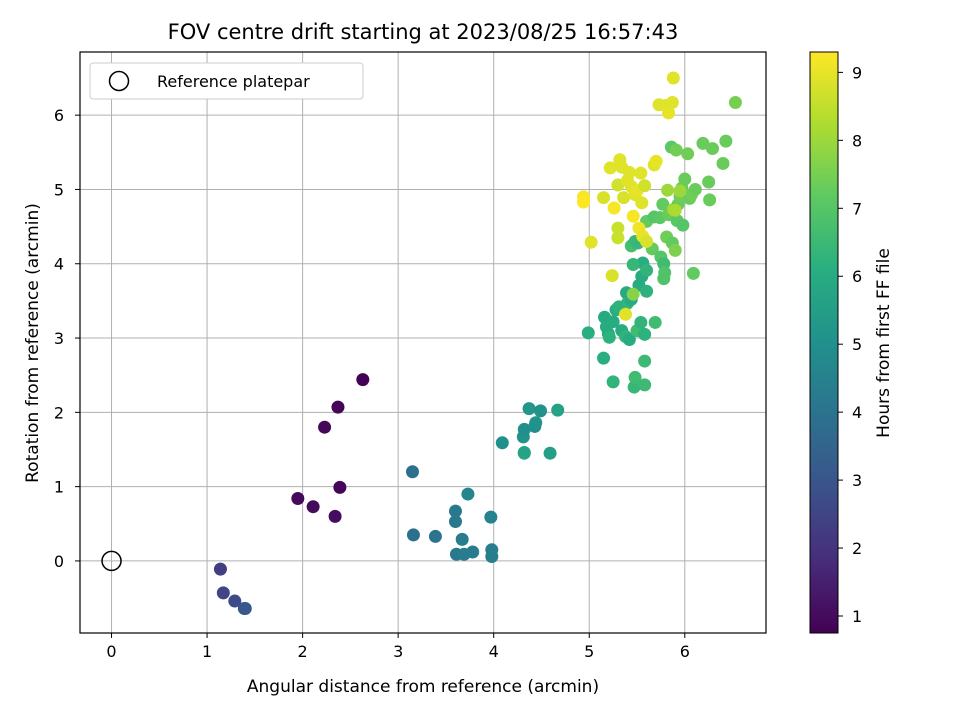  What do you see at coordinates (207, 651) in the screenshot?
I see `x-tick-label: 1` at bounding box center [207, 651].